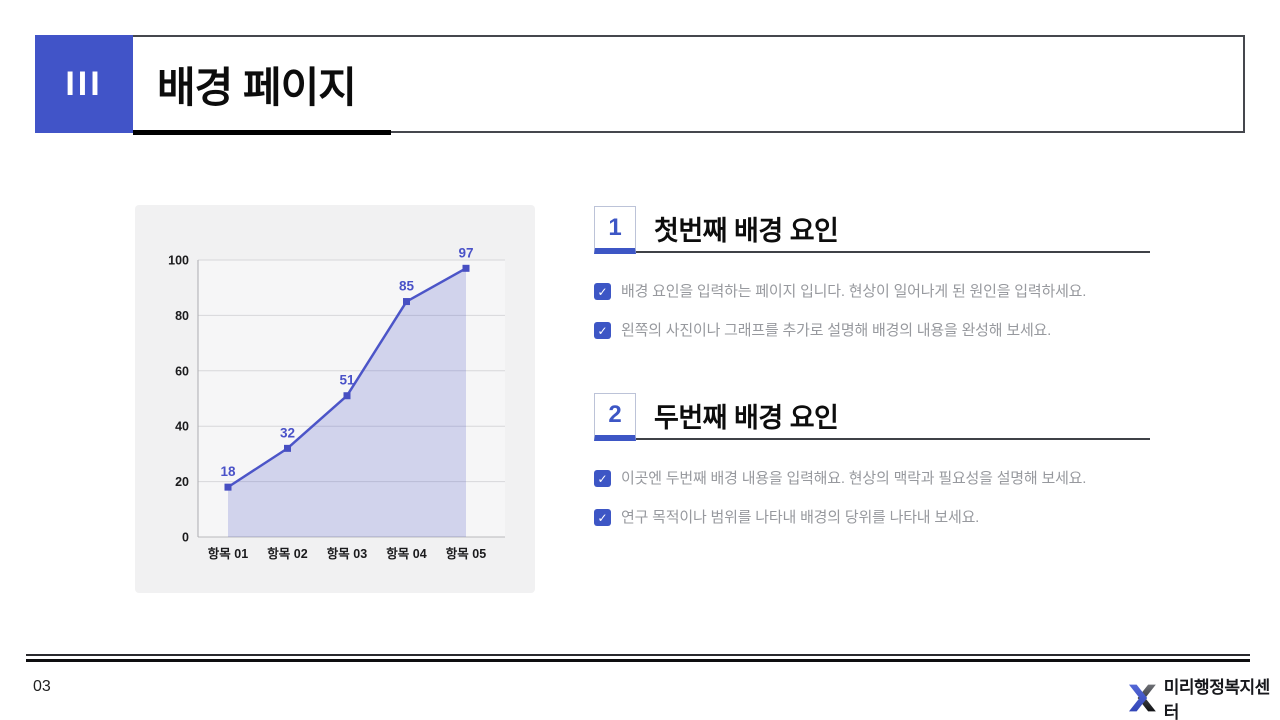 The height and width of the screenshot is (720, 1280). Describe the element at coordinates (182, 482) in the screenshot. I see `svg-text: 20` at that location.